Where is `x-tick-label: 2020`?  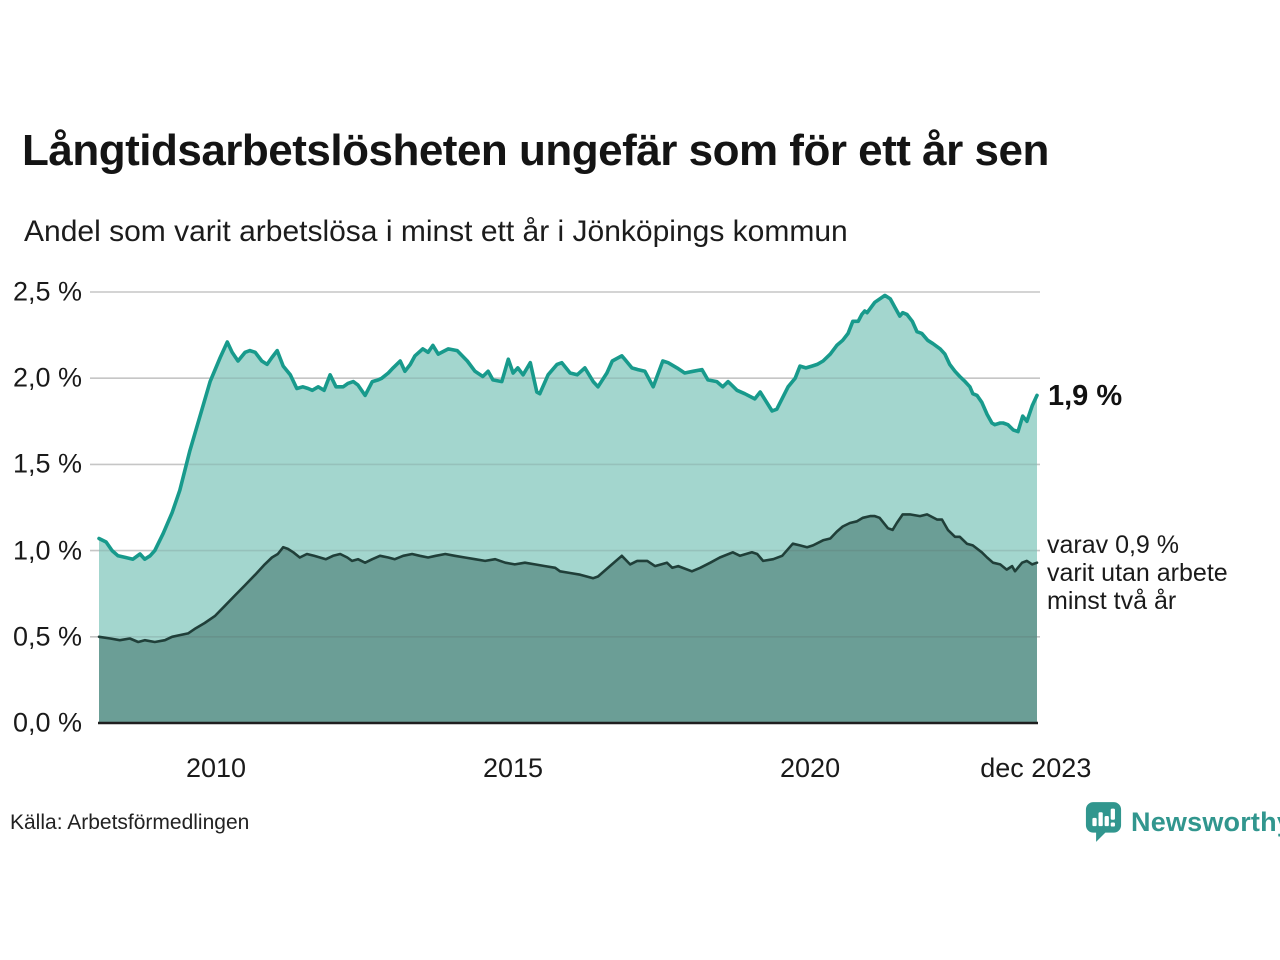 x-tick-label: 2020 is located at coordinates (810, 768).